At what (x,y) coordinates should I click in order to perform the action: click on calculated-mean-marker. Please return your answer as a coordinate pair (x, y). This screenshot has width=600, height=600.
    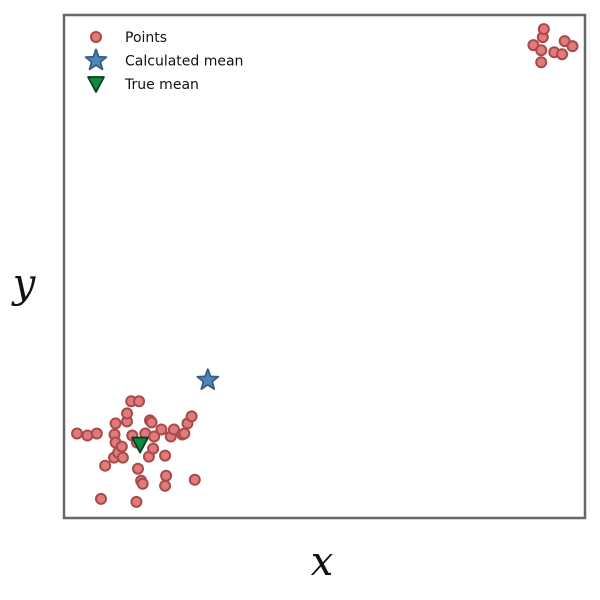
    Looking at the image, I should click on (208, 379).